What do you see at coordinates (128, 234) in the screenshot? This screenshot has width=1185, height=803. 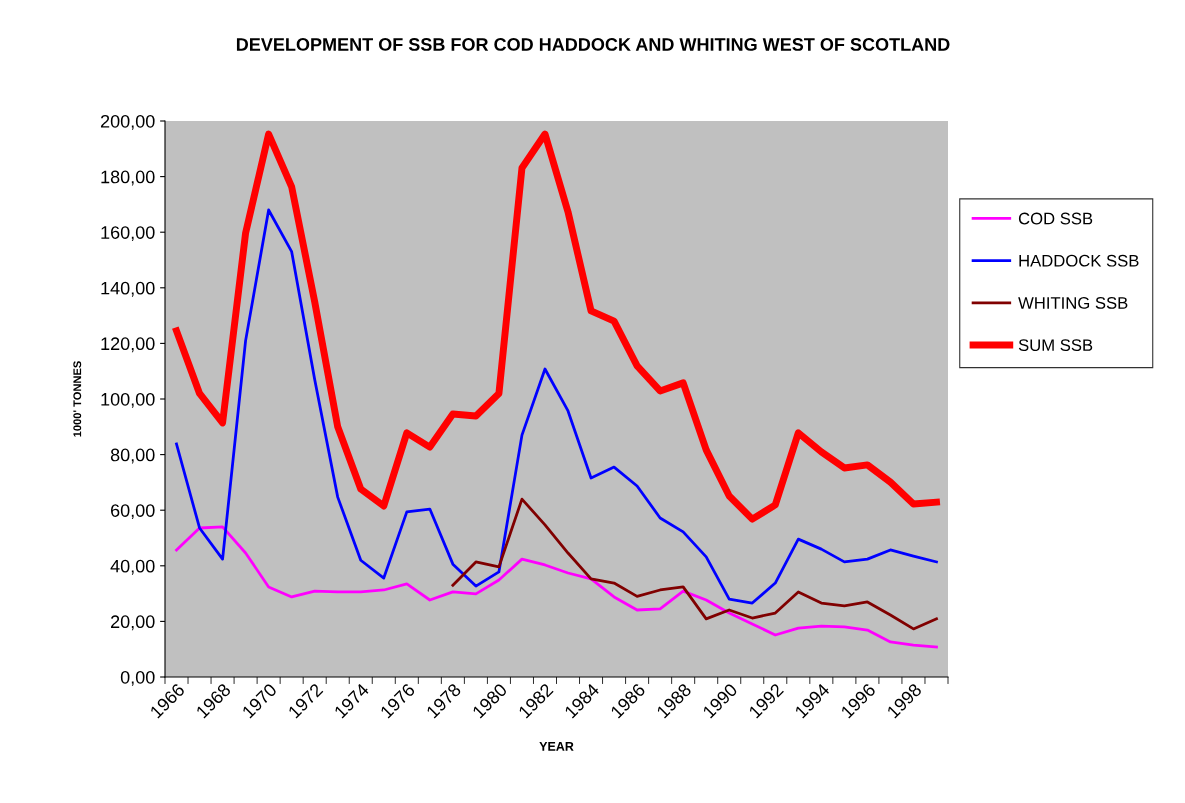 I see `y-tick-label: 160,00` at bounding box center [128, 234].